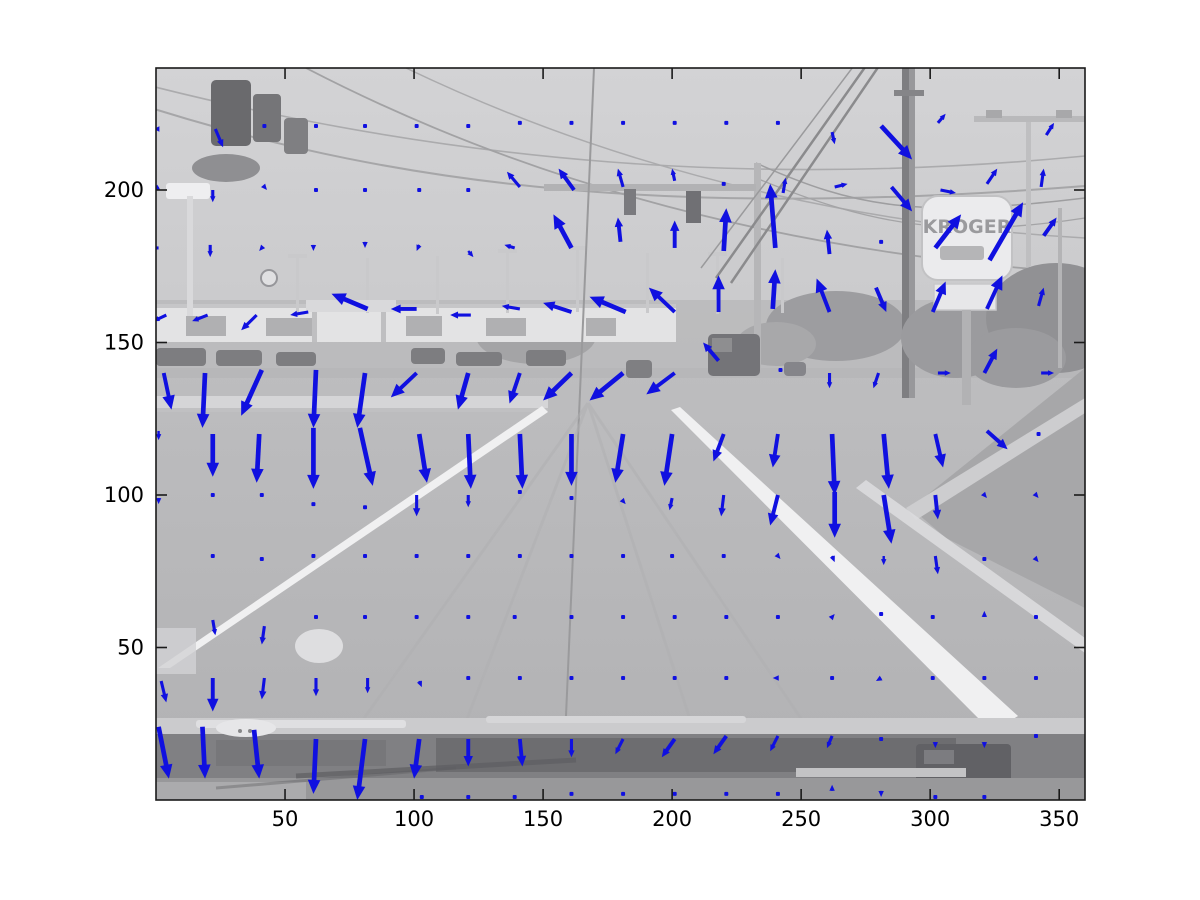 The image size is (1200, 900). I want to click on storefront-roof, so click(416, 306).